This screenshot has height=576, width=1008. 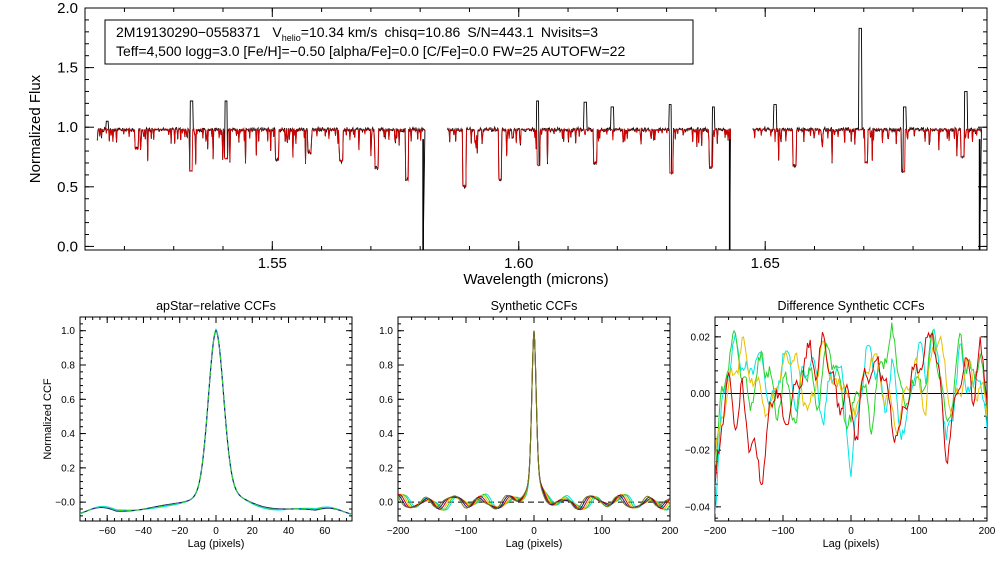 I want to click on vhelio-subscript: helio, so click(x=291, y=38).